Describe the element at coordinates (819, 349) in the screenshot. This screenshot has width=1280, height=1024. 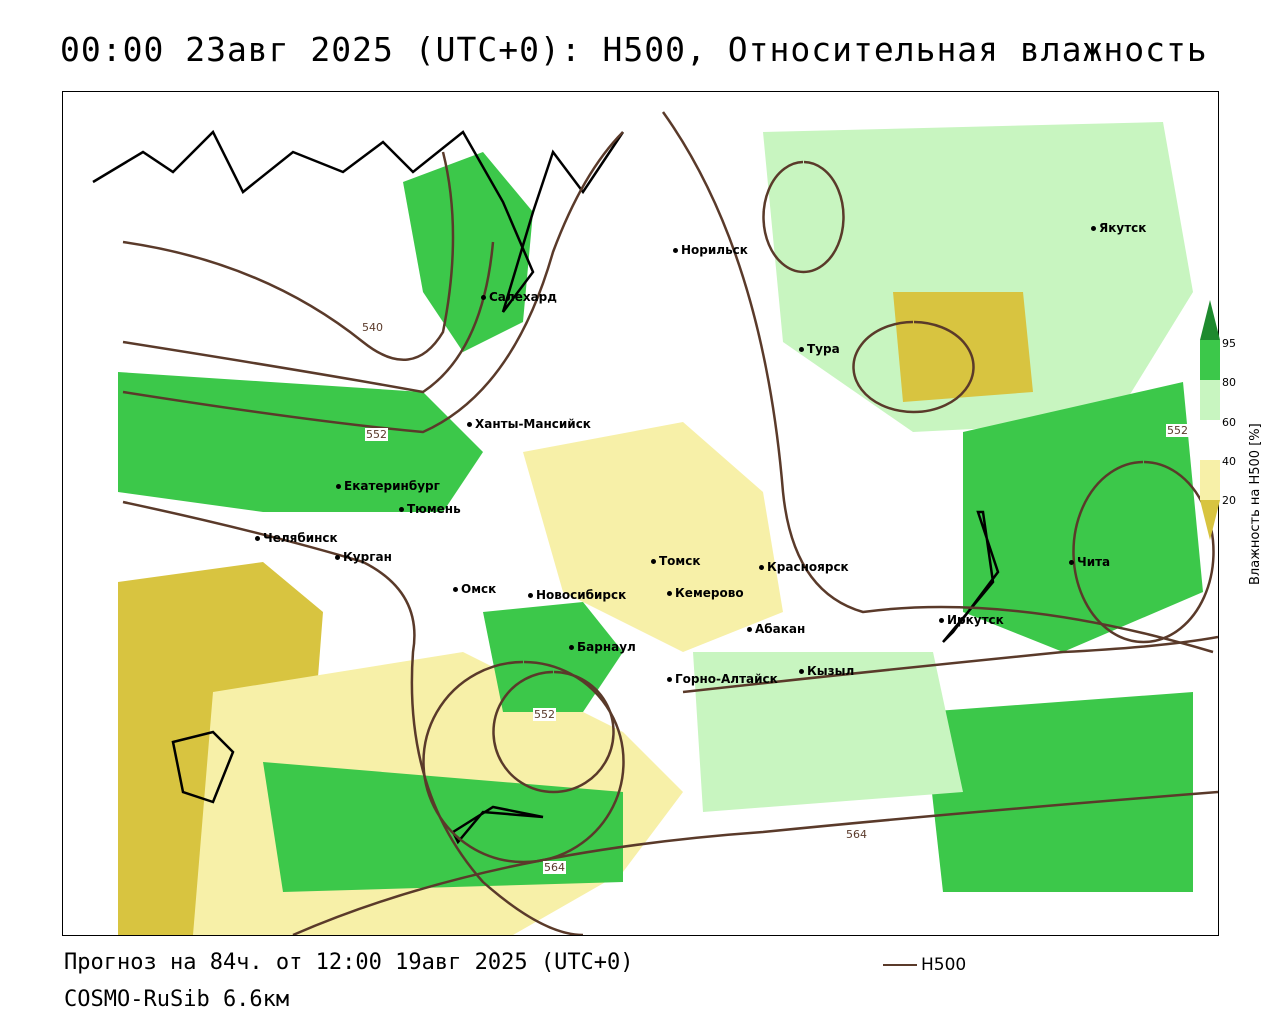
I see `city-label: Тура` at that location.